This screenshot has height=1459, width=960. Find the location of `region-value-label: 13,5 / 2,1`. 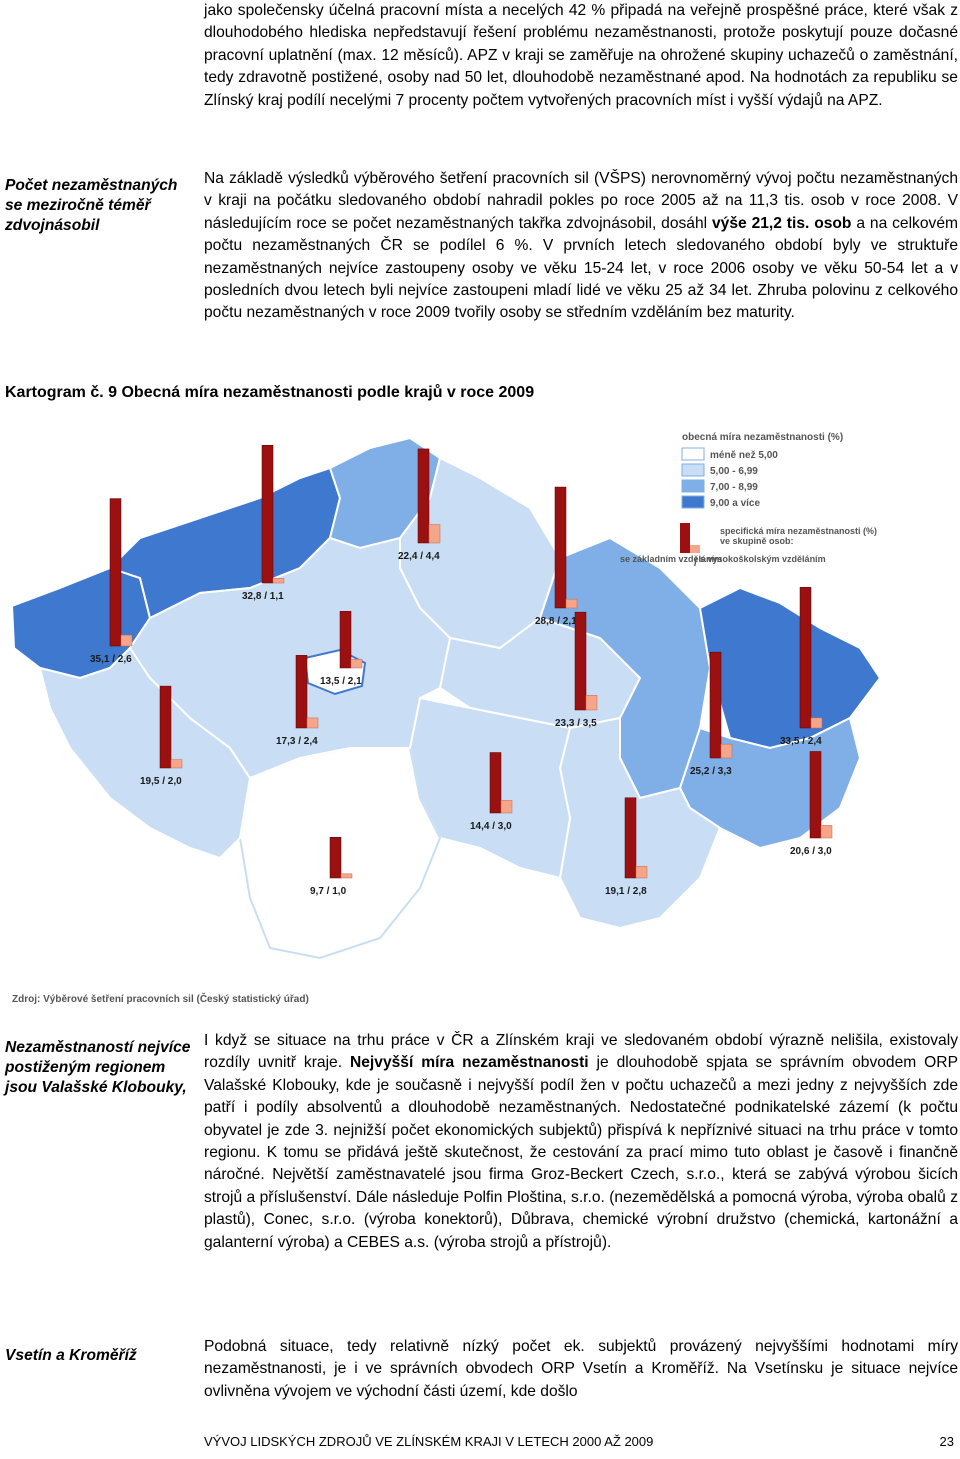

region-value-label: 13,5 / 2,1 is located at coordinates (341, 681).